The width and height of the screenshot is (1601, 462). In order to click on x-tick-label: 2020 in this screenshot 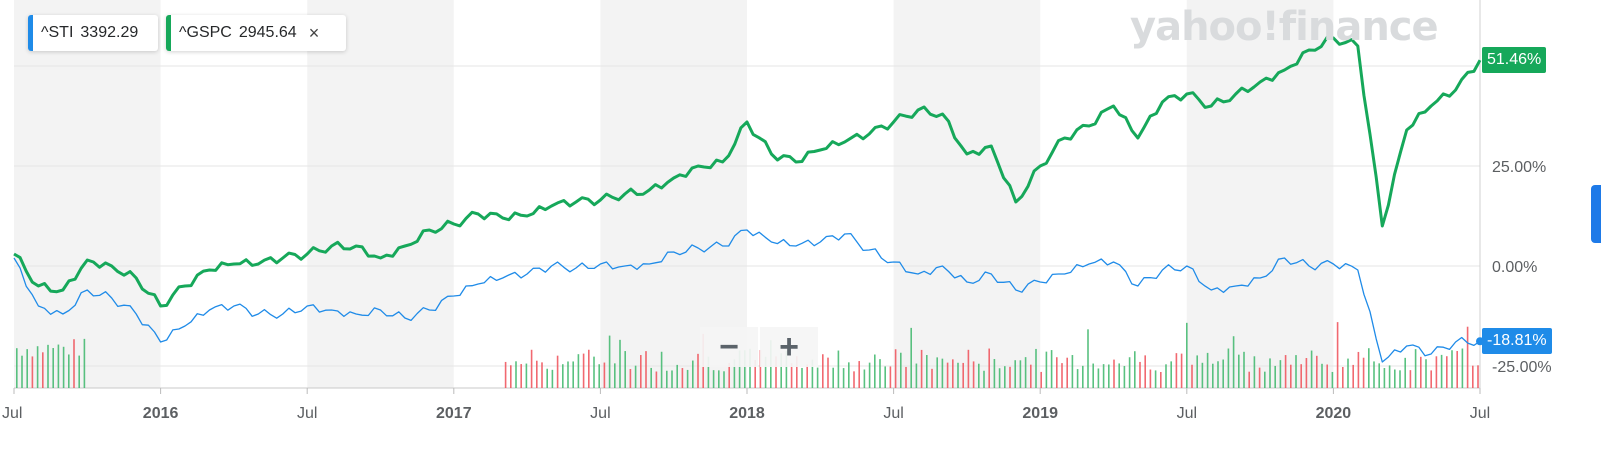, I will do `click(1334, 413)`.